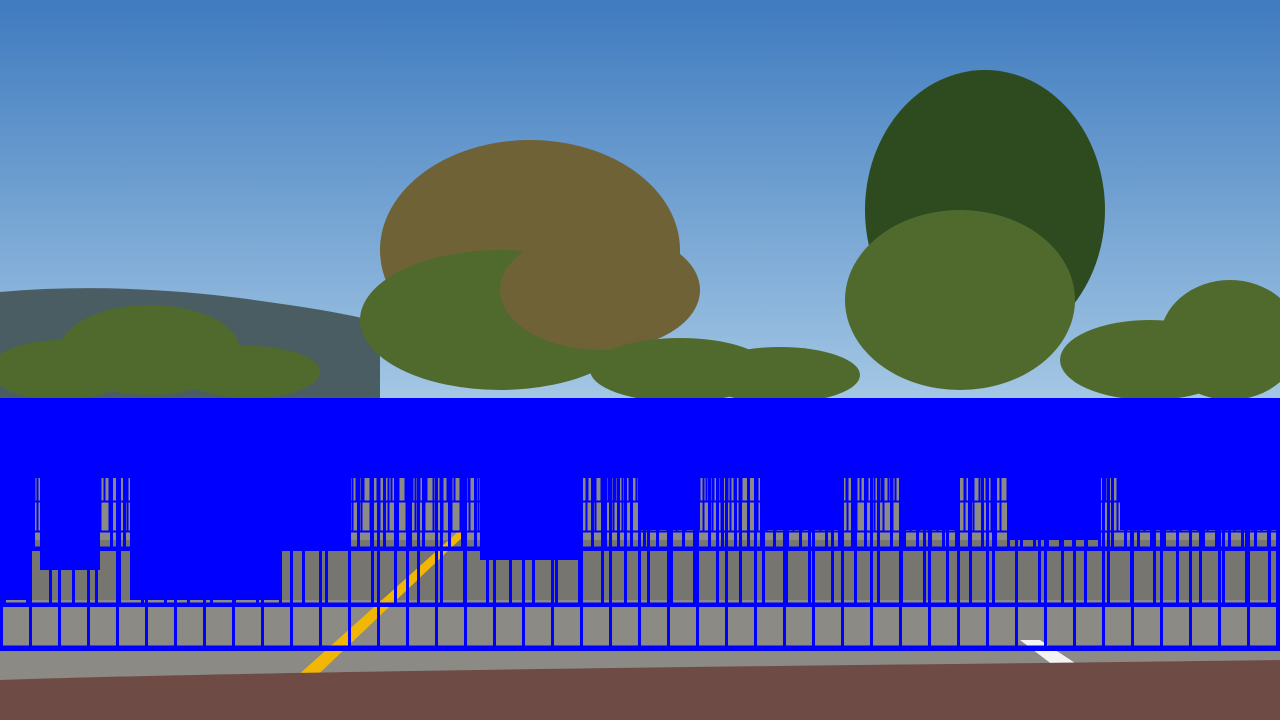 The image size is (1280, 720). Describe the element at coordinates (160, 352) in the screenshot. I see `tree-cluster-left` at that location.